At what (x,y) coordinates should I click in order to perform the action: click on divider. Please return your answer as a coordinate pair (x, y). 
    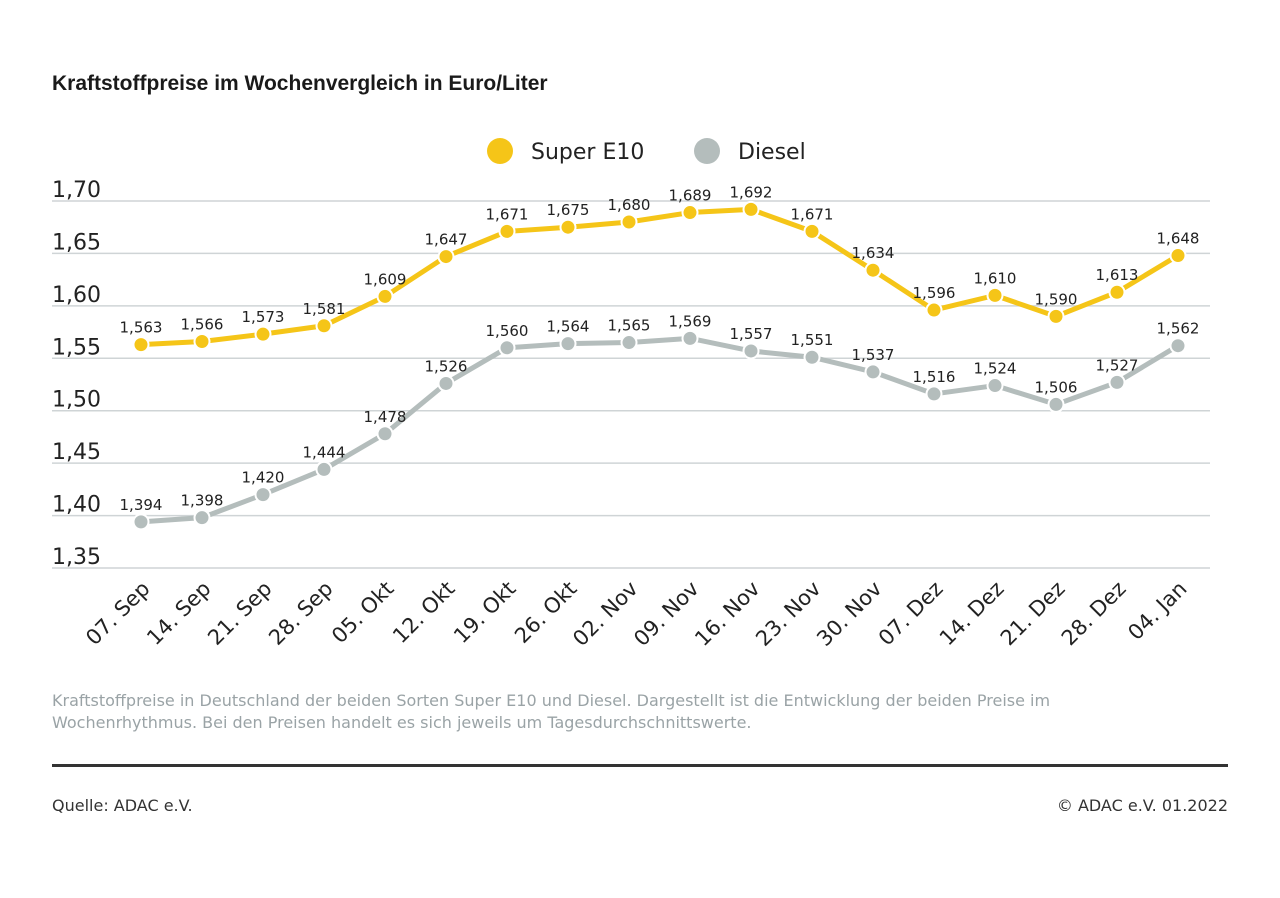
    Looking at the image, I should click on (640, 765).